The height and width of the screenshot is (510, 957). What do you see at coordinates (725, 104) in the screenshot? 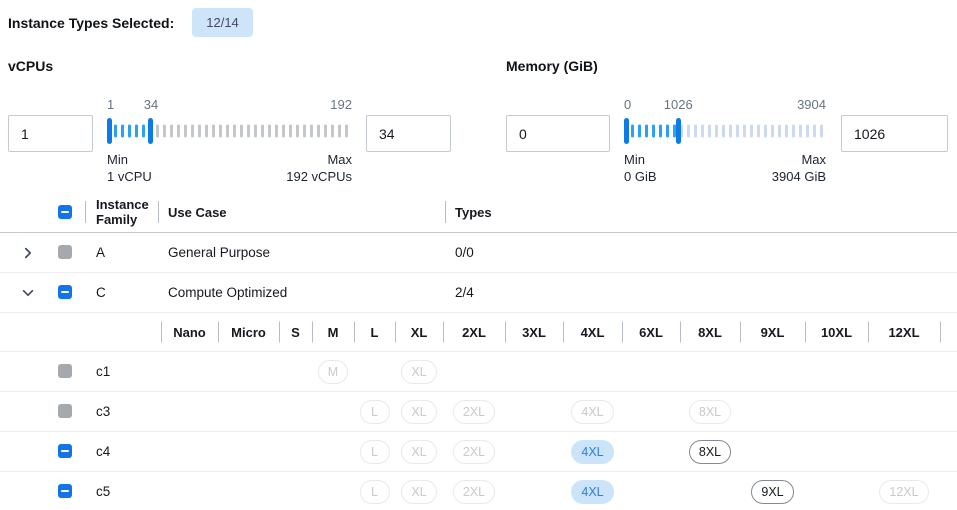
I see `slider-scale-labels: 0 1026 3904` at bounding box center [725, 104].